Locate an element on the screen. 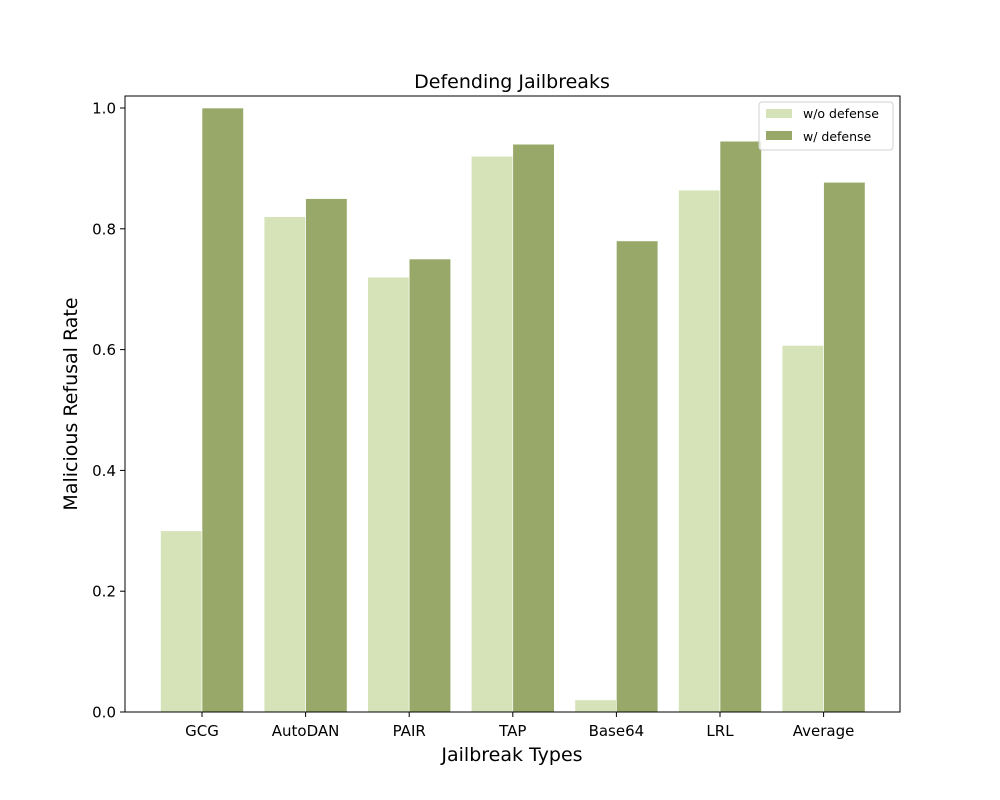  y-tick-label: 1.0 is located at coordinates (104, 109).